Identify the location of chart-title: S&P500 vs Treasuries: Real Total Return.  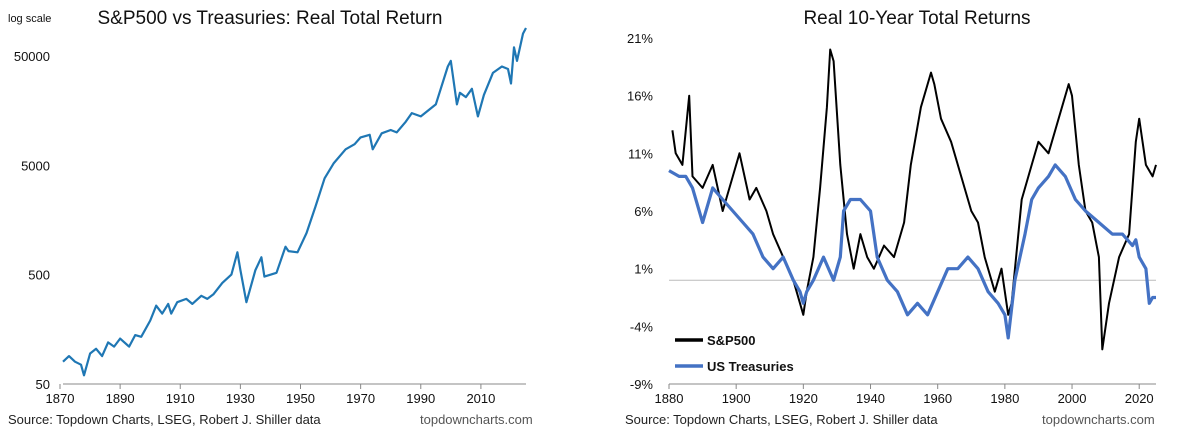
(270, 18).